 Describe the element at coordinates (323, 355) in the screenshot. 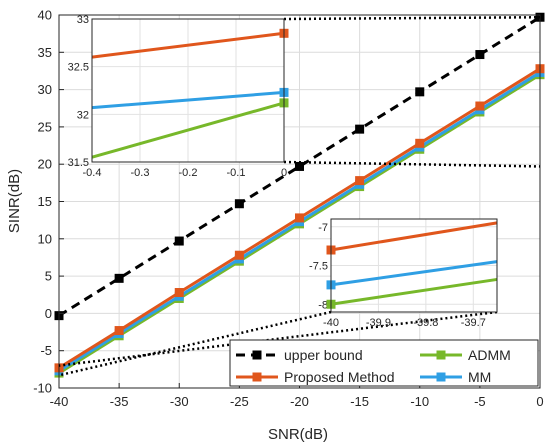

I see `legend-label: upper bound` at that location.